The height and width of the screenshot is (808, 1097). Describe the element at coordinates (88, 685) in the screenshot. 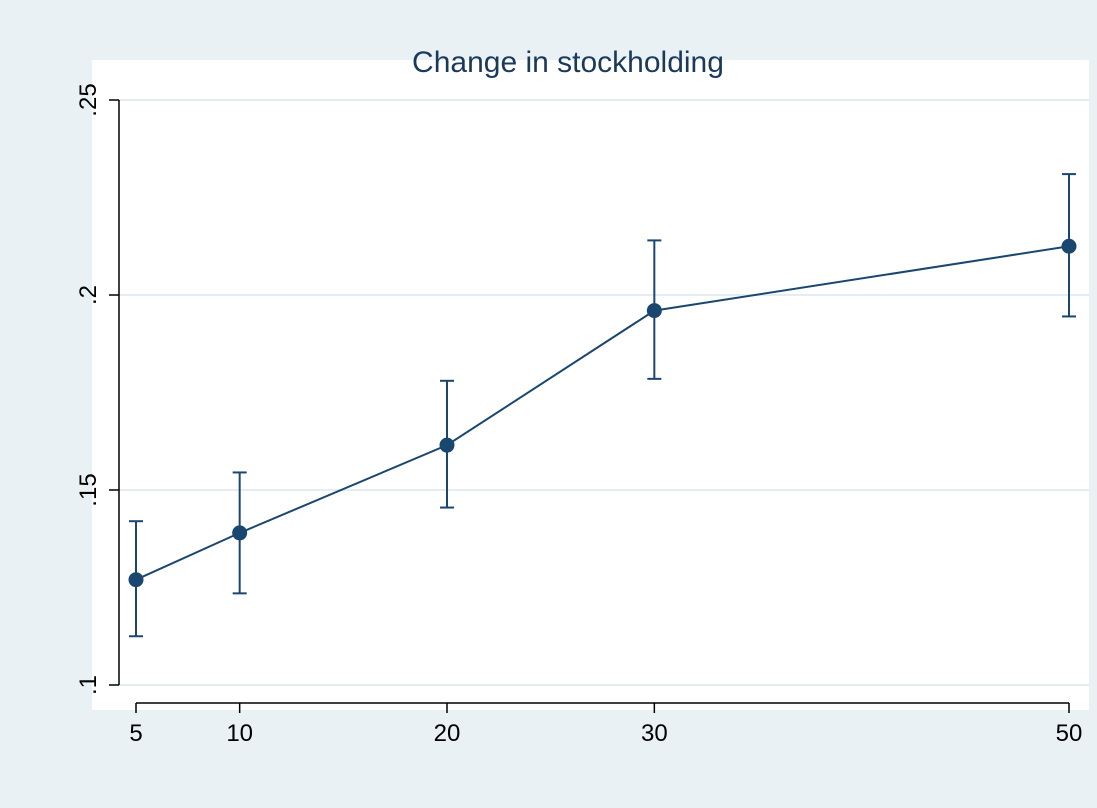

I see `y-tick-label: .1` at that location.